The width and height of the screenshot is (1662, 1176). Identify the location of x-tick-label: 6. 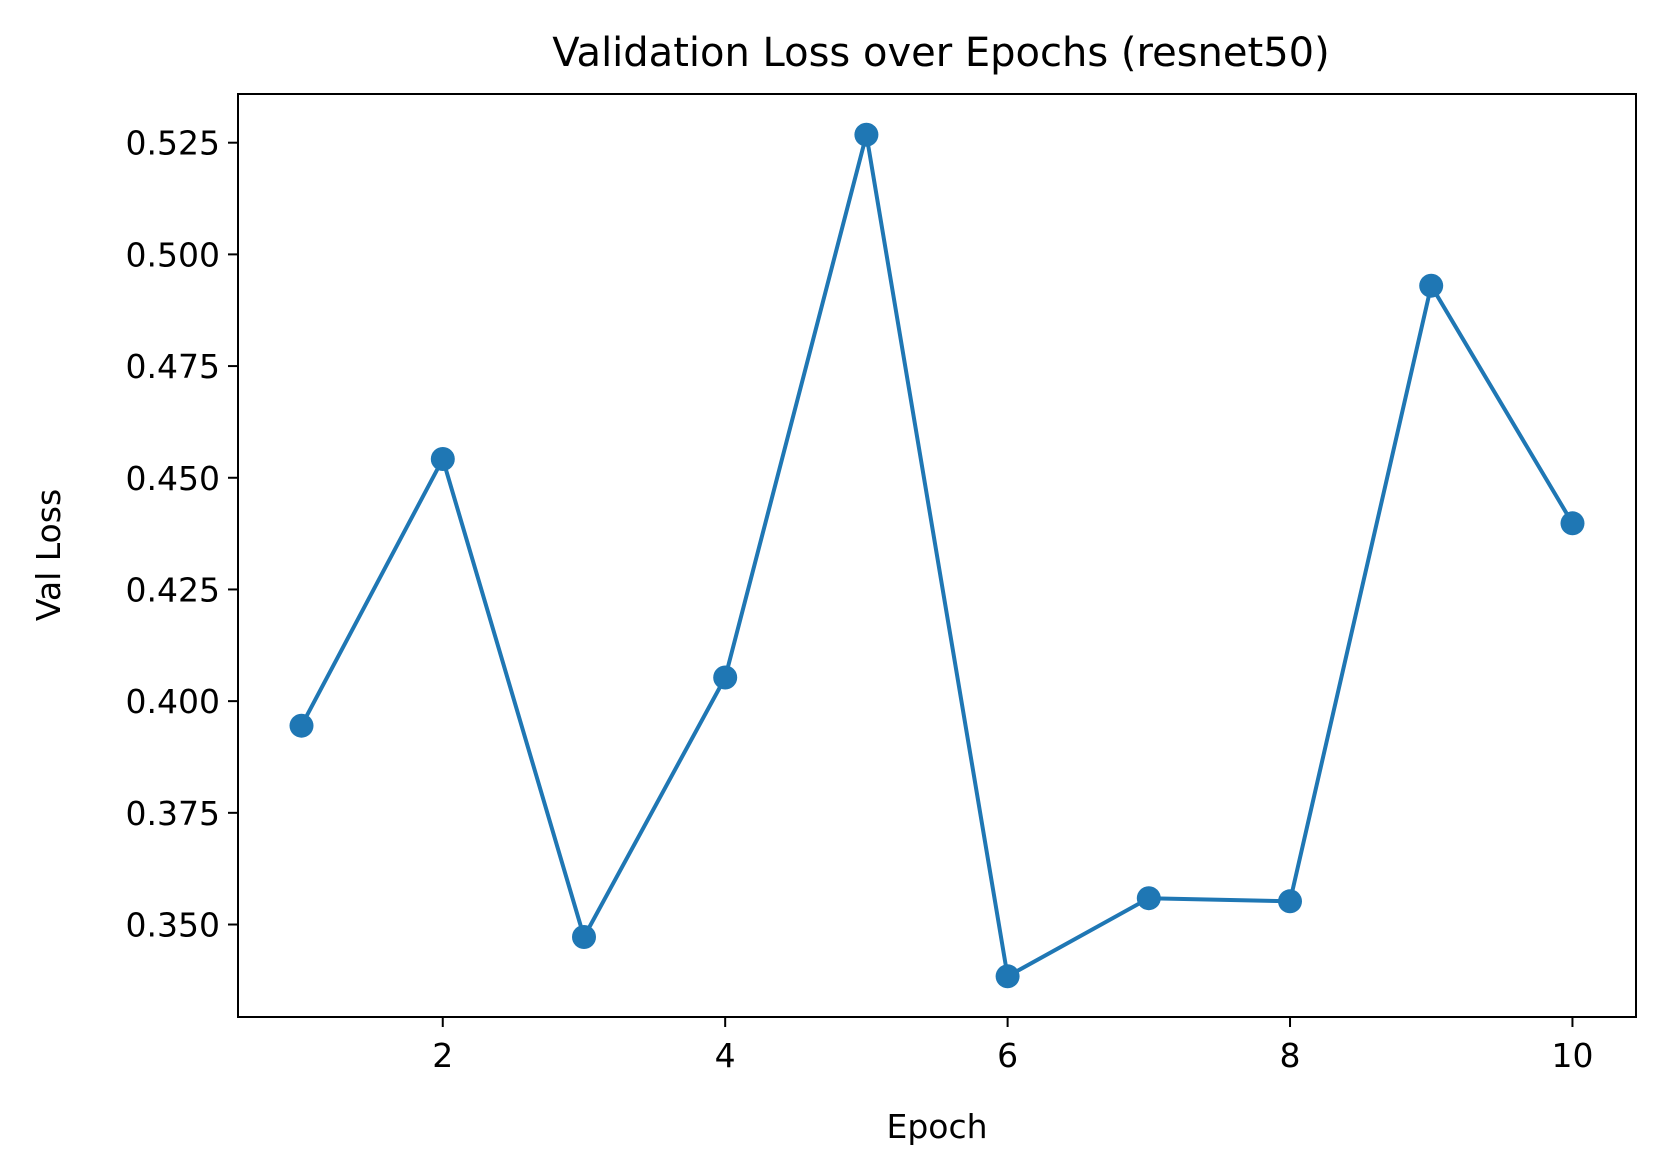
(1007, 1055).